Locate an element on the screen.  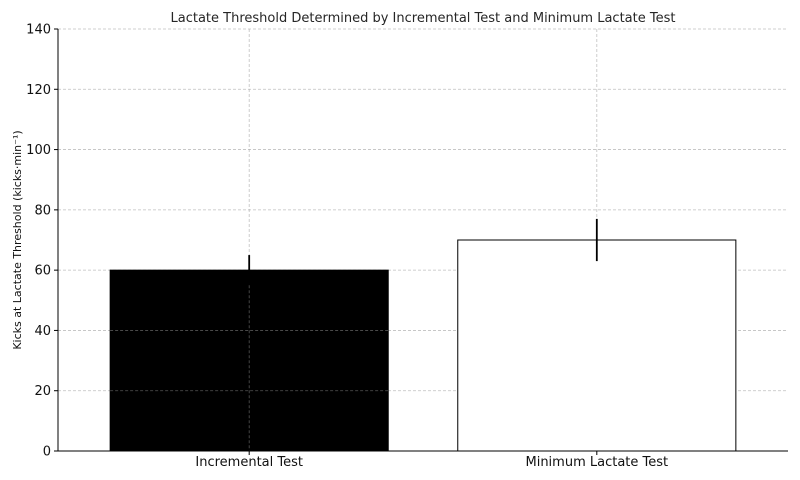
y-tick-label: 80 is located at coordinates (42, 210).